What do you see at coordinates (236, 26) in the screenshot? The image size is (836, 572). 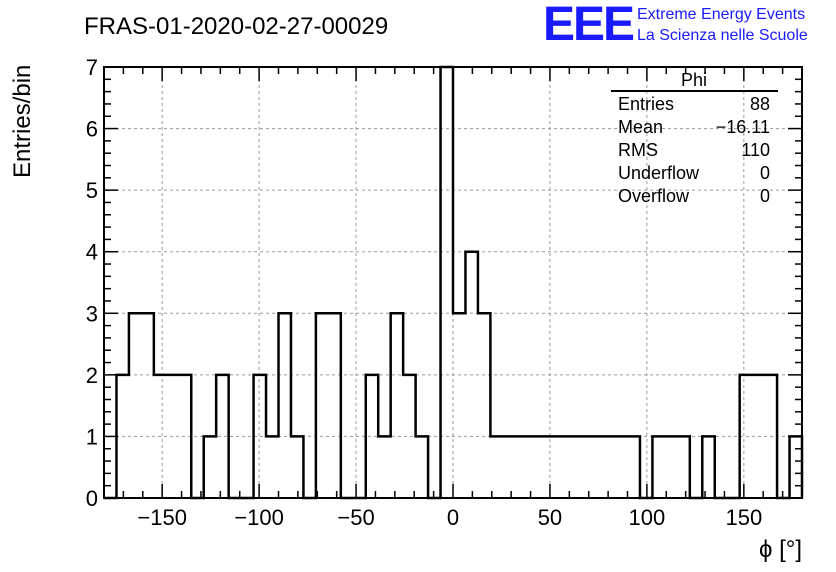 I see `chart-title: FRAS-01-2020-02-27-00029` at bounding box center [236, 26].